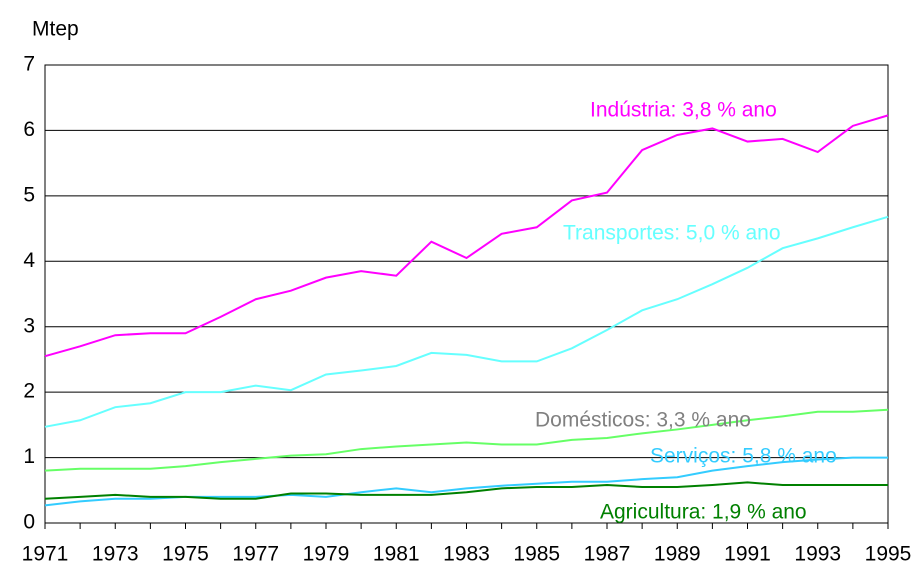  What do you see at coordinates (677, 554) in the screenshot?
I see `x-tick-label: 1989` at bounding box center [677, 554].